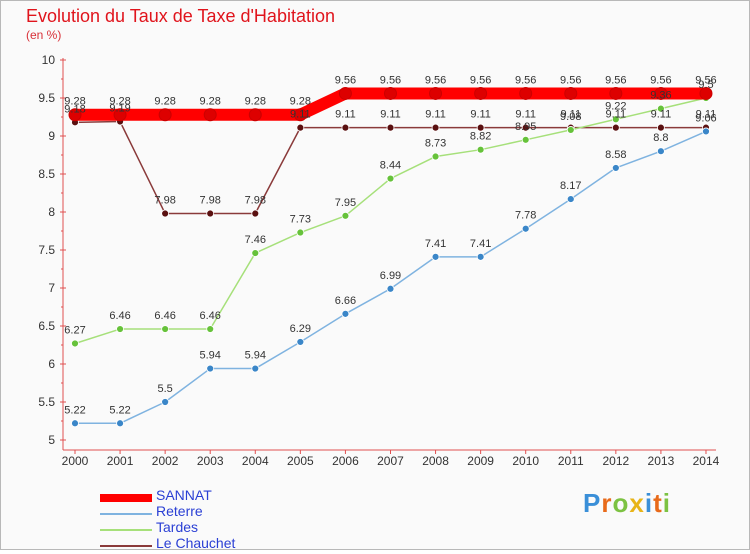  I want to click on y-tick-label: 6, so click(51, 364).